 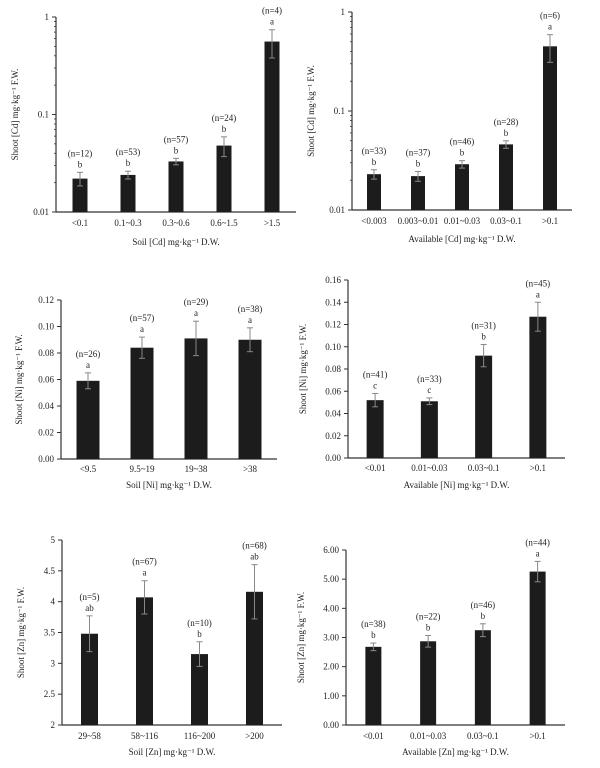 I want to click on x-tick-label: <9.5, so click(x=88, y=469).